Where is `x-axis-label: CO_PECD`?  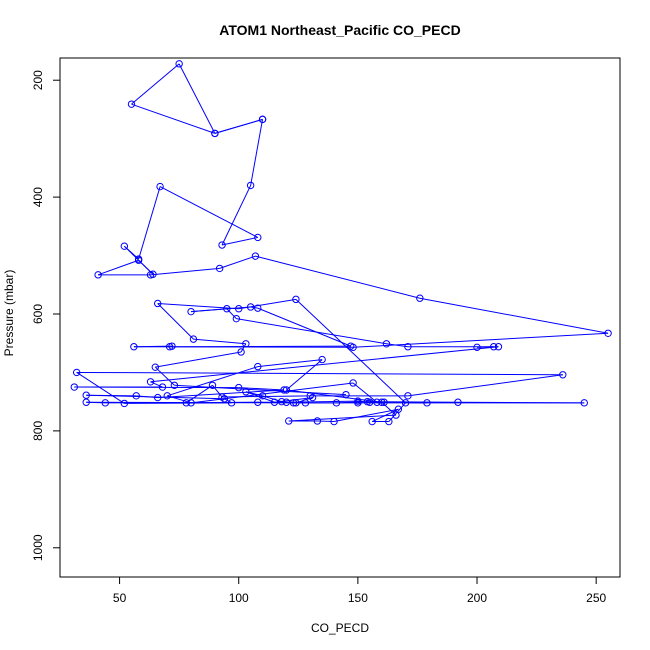
x-axis-label: CO_PECD is located at coordinates (340, 628).